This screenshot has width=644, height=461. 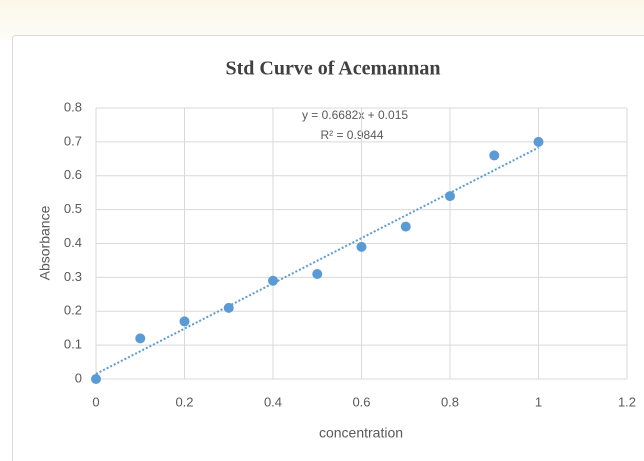 What do you see at coordinates (73, 276) in the screenshot?
I see `y-tick-label: 0.3` at bounding box center [73, 276].